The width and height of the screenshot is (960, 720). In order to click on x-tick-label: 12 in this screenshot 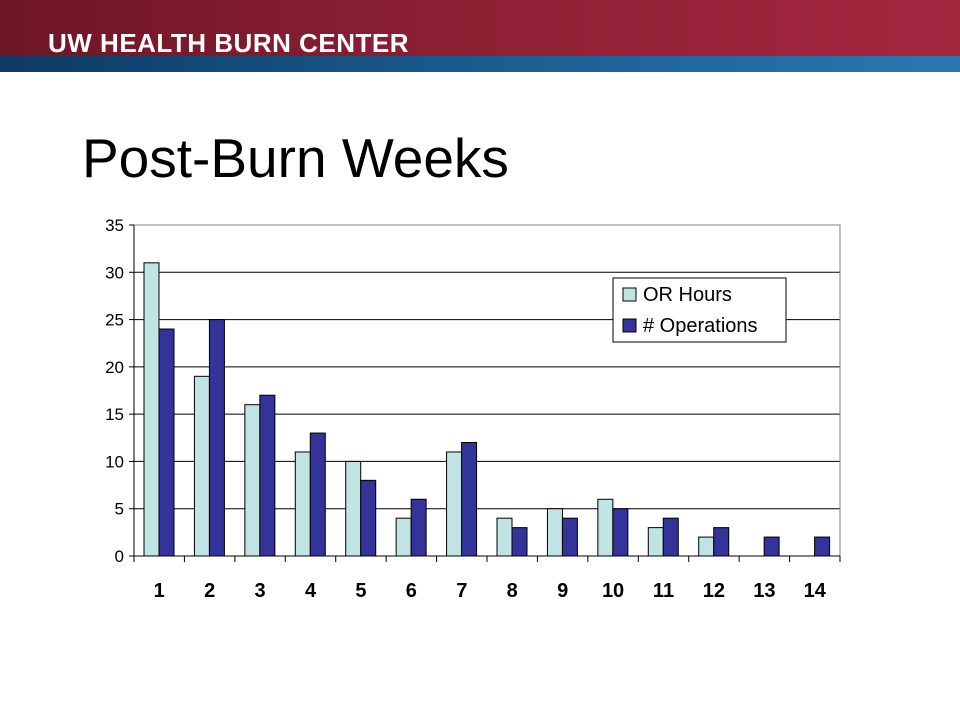, I will do `click(714, 591)`.